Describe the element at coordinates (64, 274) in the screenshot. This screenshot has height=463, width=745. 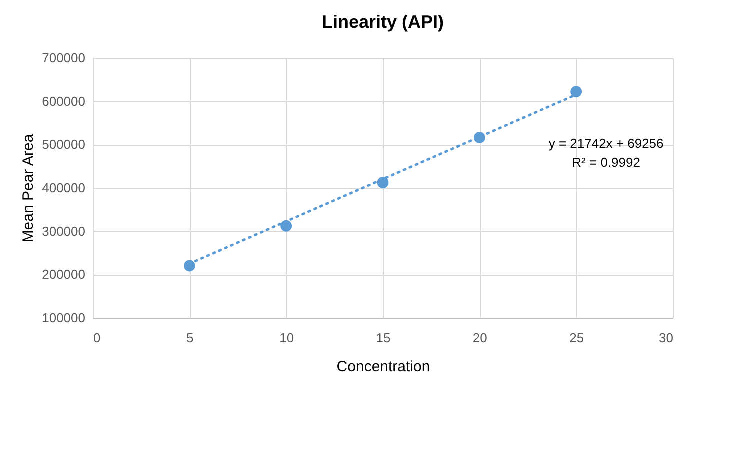
I see `y-tick-label: 200000` at that location.